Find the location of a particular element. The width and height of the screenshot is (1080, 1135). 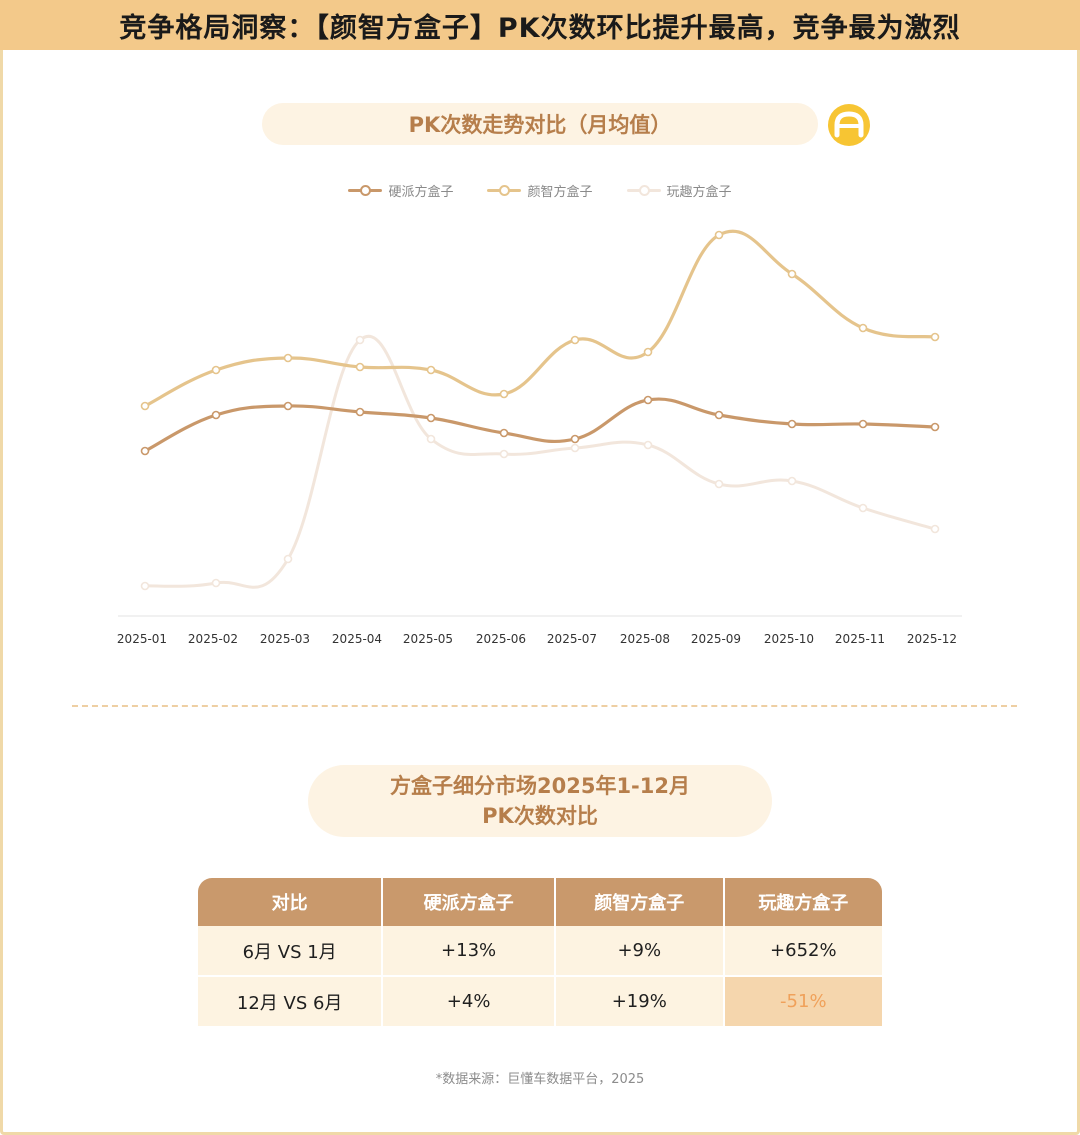

table-cell-highlight: -51% is located at coordinates (803, 1002).